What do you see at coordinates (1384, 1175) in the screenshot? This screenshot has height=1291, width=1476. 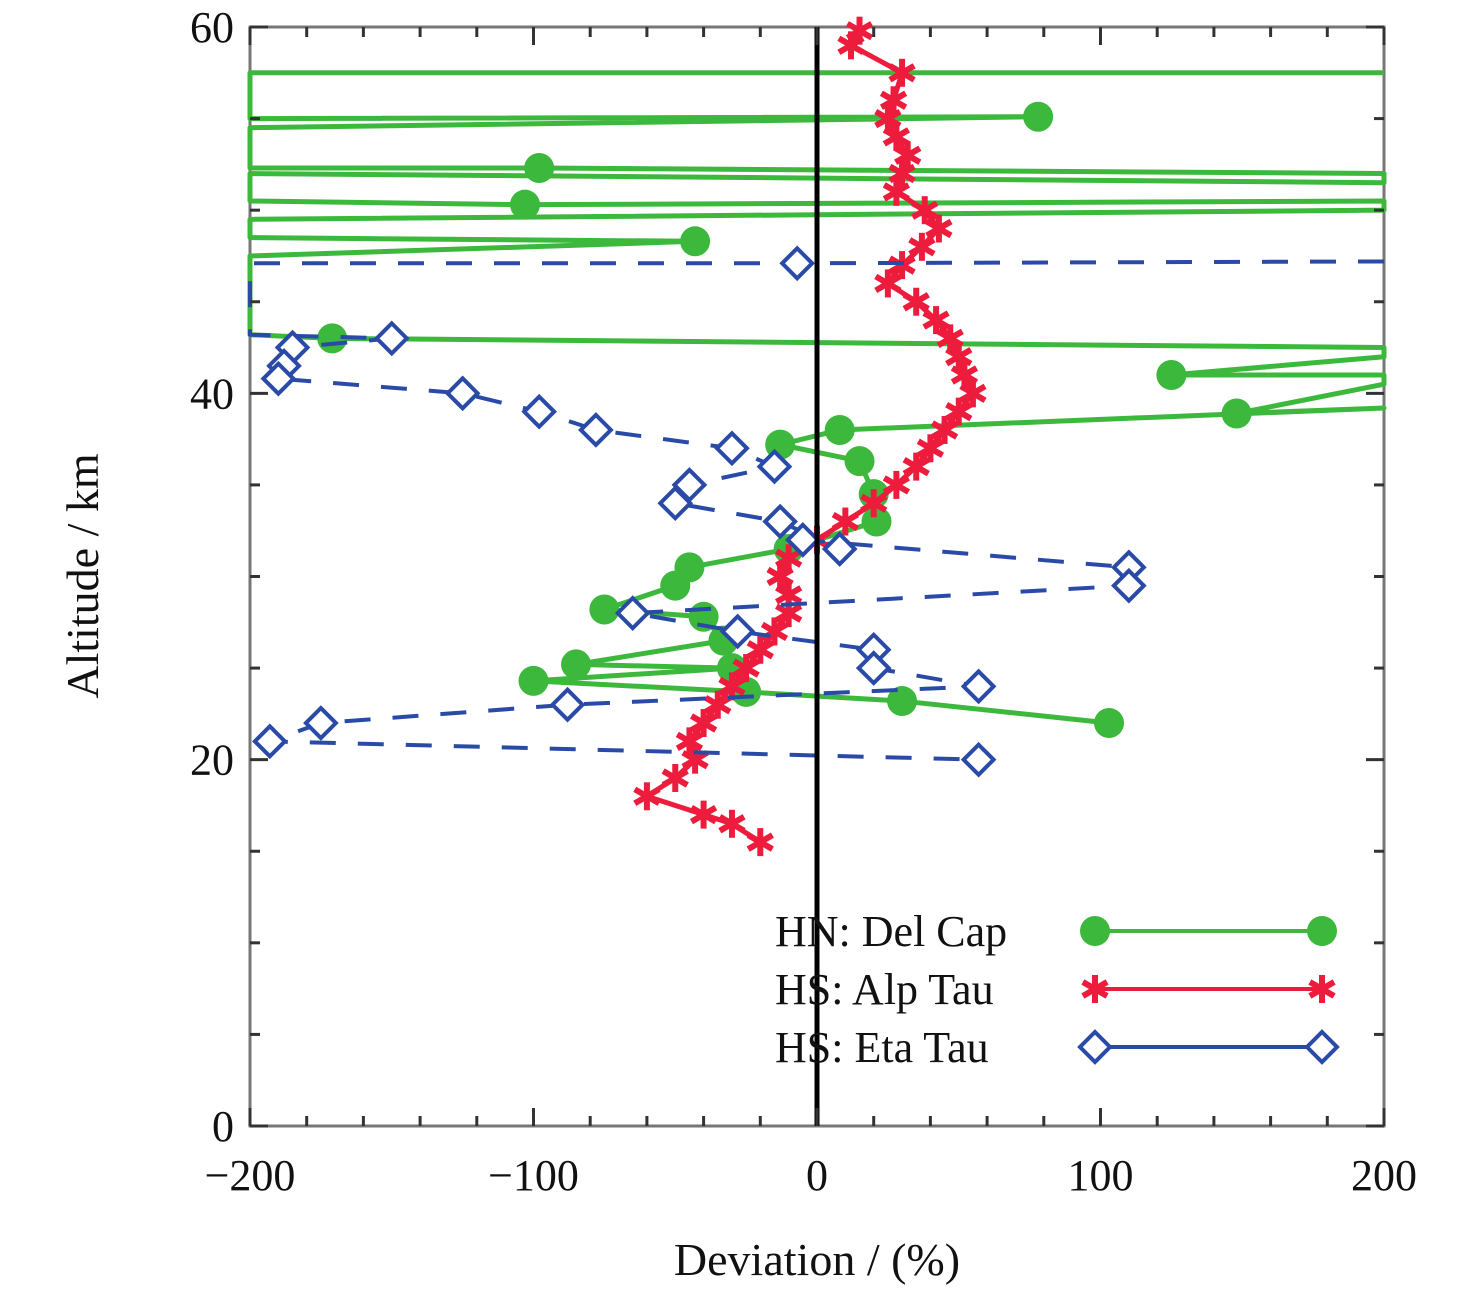 I see `x-tick-label: 200` at bounding box center [1384, 1175].